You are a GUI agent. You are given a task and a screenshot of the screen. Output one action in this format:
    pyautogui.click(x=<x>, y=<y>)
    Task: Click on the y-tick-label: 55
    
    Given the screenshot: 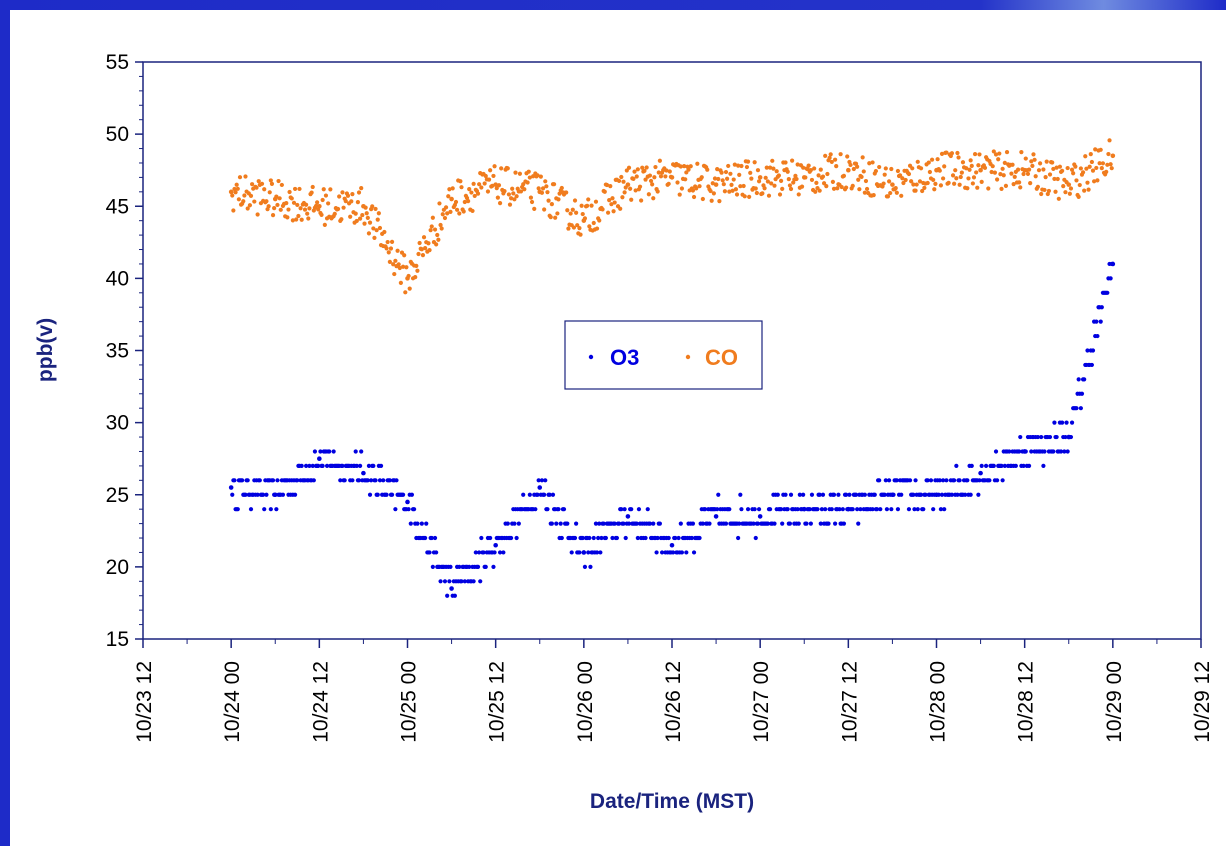 What is the action you would take?
    pyautogui.click(x=117, y=62)
    